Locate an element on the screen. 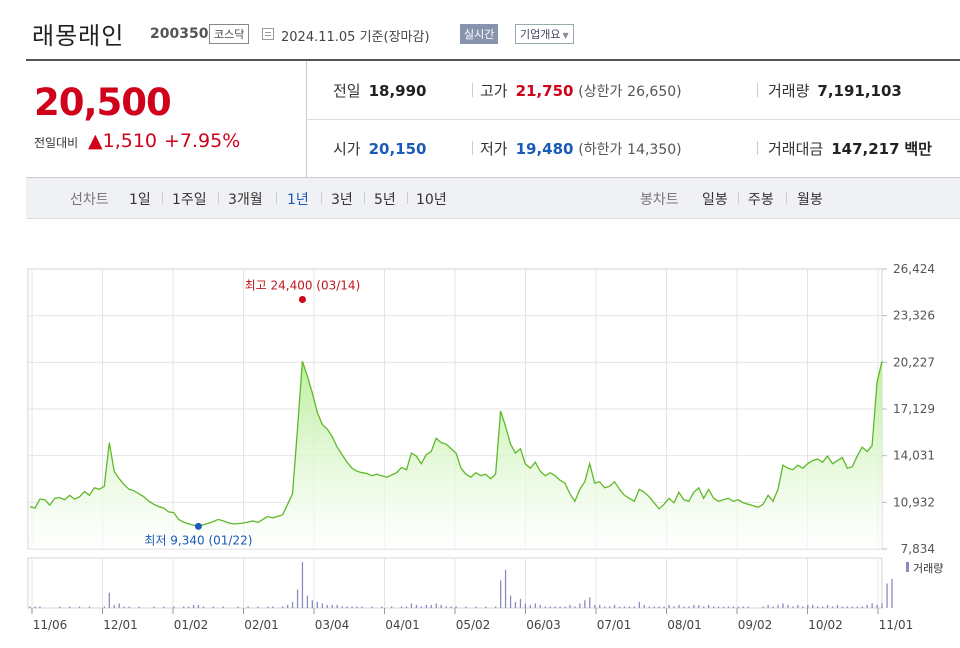 The image size is (960, 648). stock-code: 200350 is located at coordinates (179, 34).